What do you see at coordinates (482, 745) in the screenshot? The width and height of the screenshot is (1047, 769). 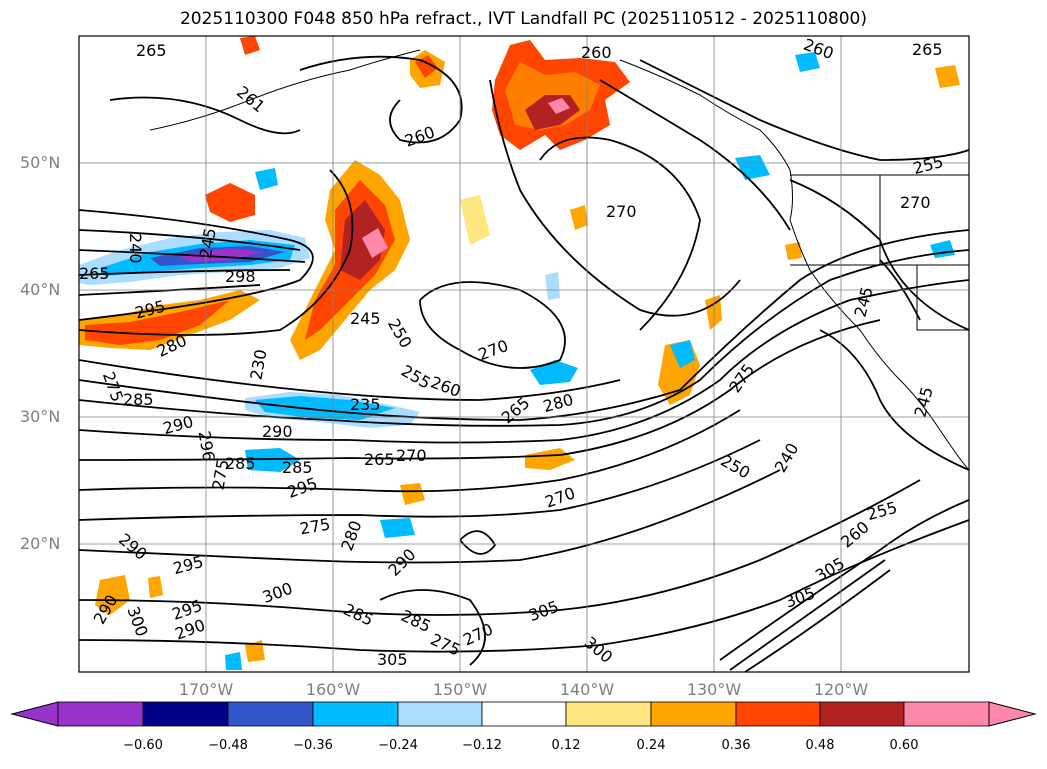 I see `colorbar-tick-label: −0.12` at bounding box center [482, 745].